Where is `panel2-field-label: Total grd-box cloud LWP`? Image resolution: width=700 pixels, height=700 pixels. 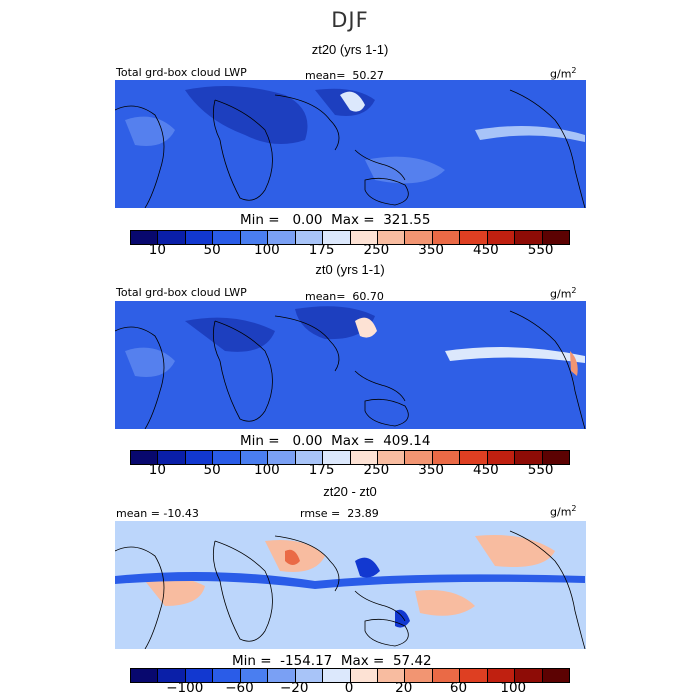
panel2-field-label: Total grd-box cloud LWP is located at coordinates (181, 292).